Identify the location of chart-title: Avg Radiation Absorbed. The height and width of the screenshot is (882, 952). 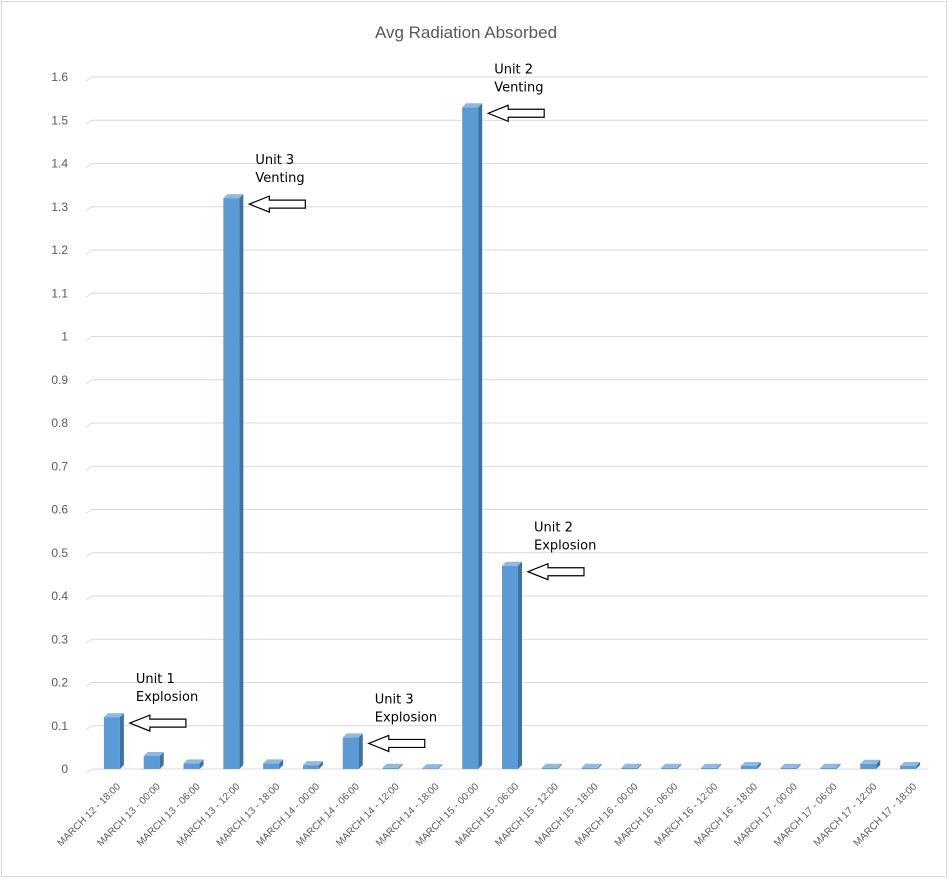
(466, 32).